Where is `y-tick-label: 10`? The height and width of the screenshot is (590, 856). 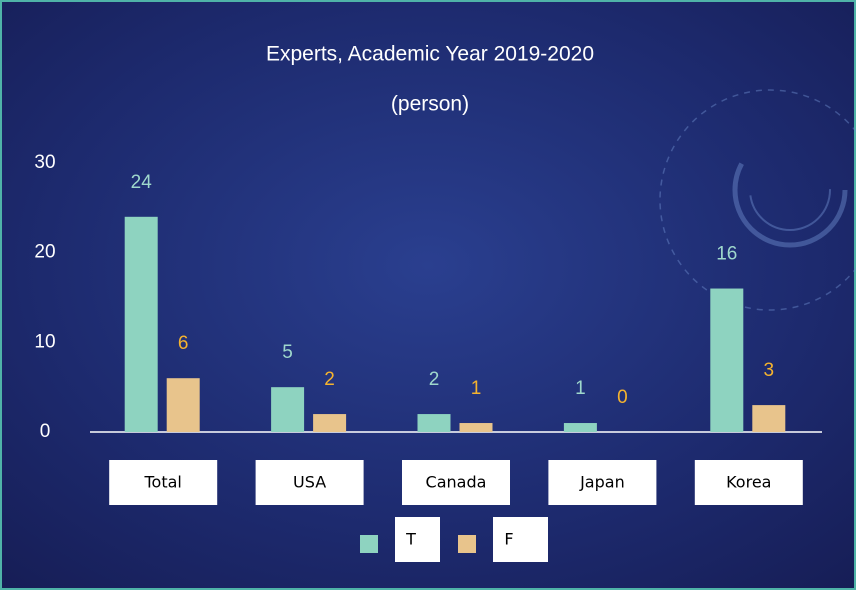
y-tick-label: 10 is located at coordinates (44, 341).